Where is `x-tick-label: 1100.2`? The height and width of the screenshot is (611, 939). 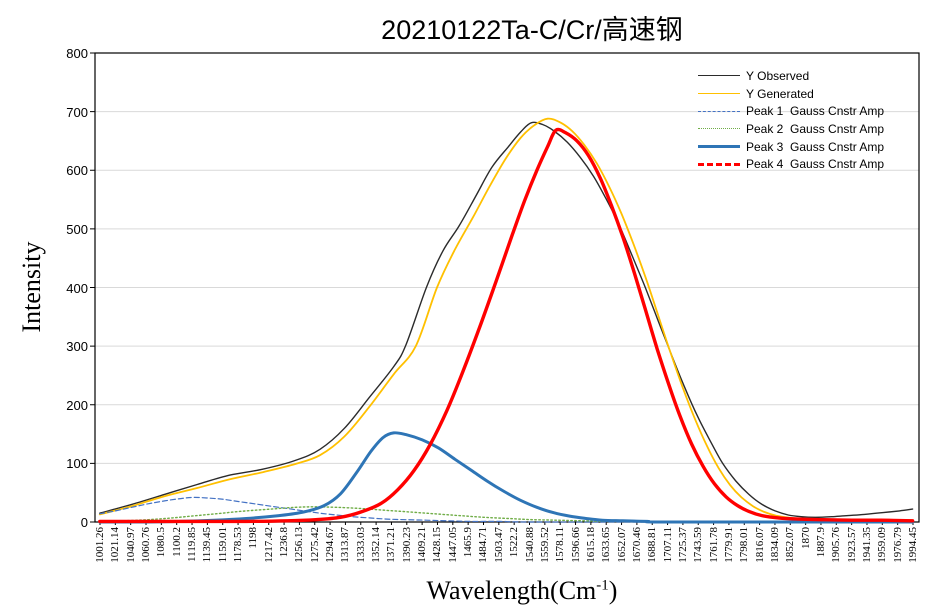
x-tick-label: 1100.2 is located at coordinates (176, 542).